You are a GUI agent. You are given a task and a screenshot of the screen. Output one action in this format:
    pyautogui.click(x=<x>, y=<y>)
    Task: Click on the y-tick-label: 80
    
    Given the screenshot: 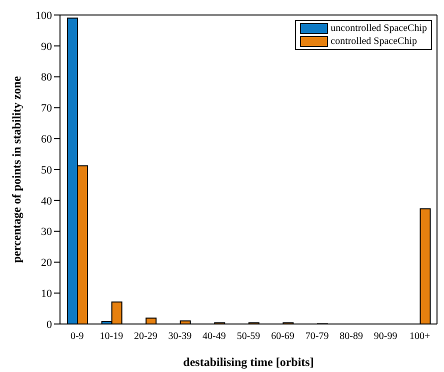 What is the action you would take?
    pyautogui.click(x=46, y=78)
    